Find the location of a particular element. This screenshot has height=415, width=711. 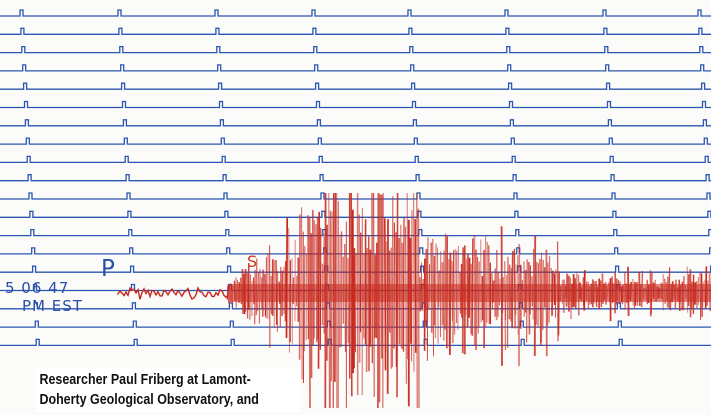

p-wave-annotation: P is located at coordinates (108, 269).